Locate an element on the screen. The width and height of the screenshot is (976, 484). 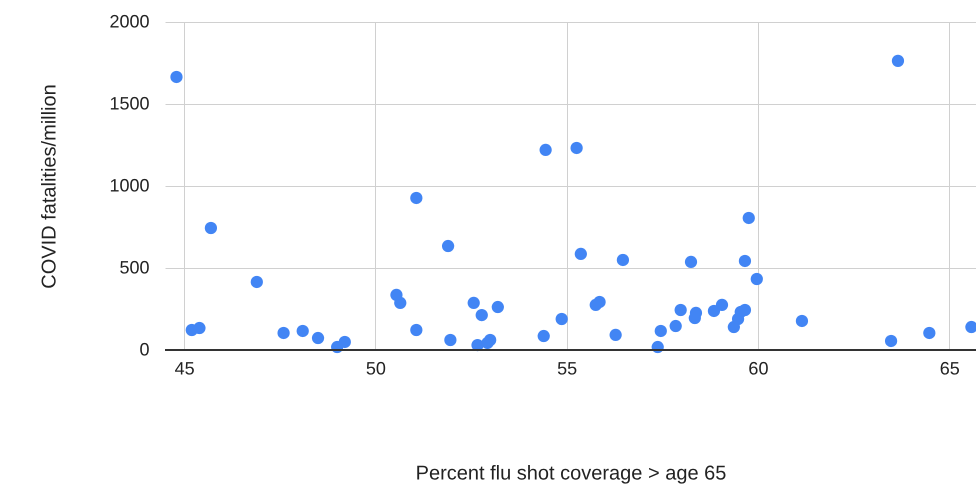
x-tick-label: 55 is located at coordinates (567, 368).